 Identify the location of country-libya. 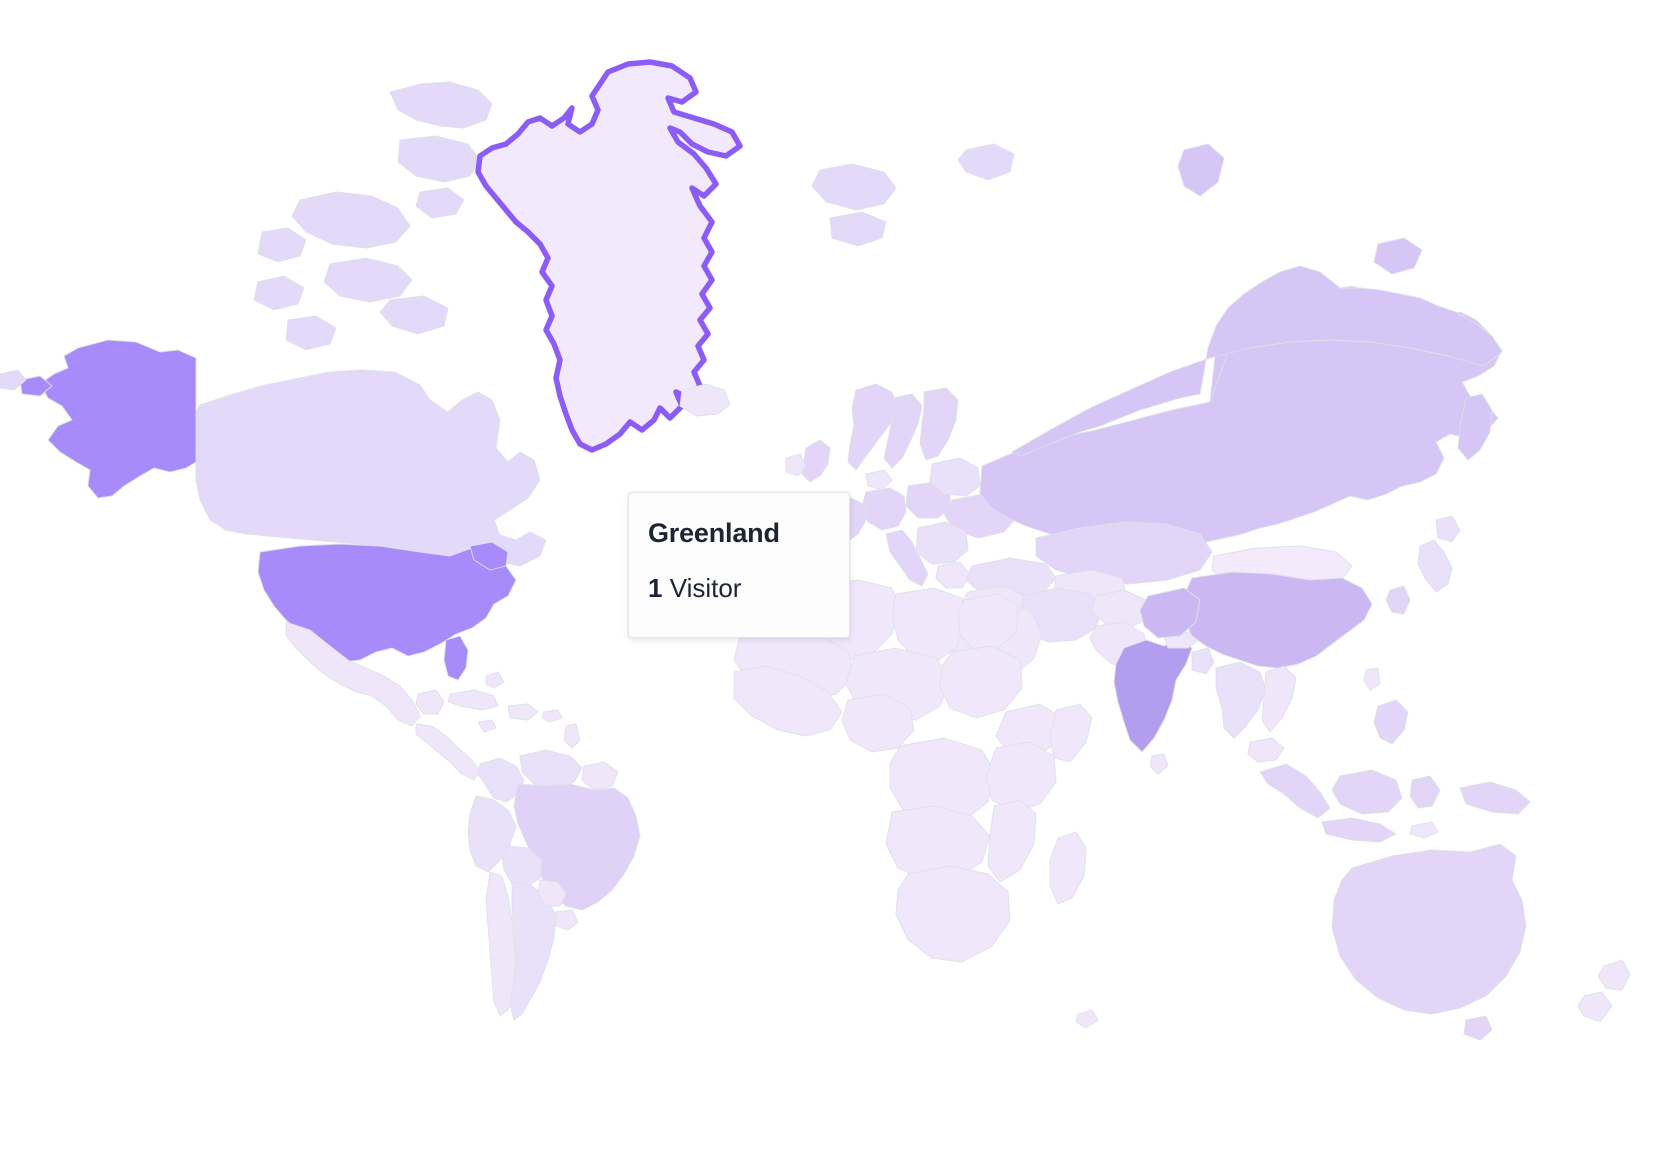
(929, 625).